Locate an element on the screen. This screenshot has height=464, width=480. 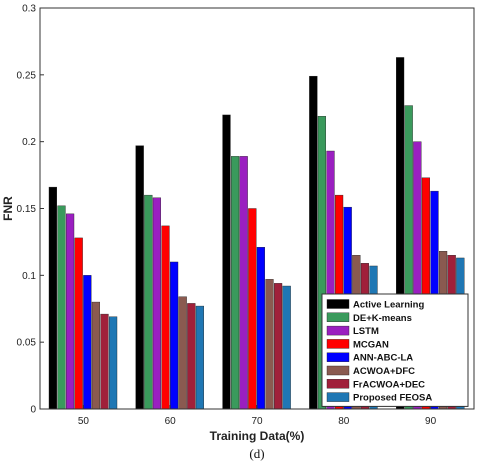
figure-caption: (d) is located at coordinates (256, 453).